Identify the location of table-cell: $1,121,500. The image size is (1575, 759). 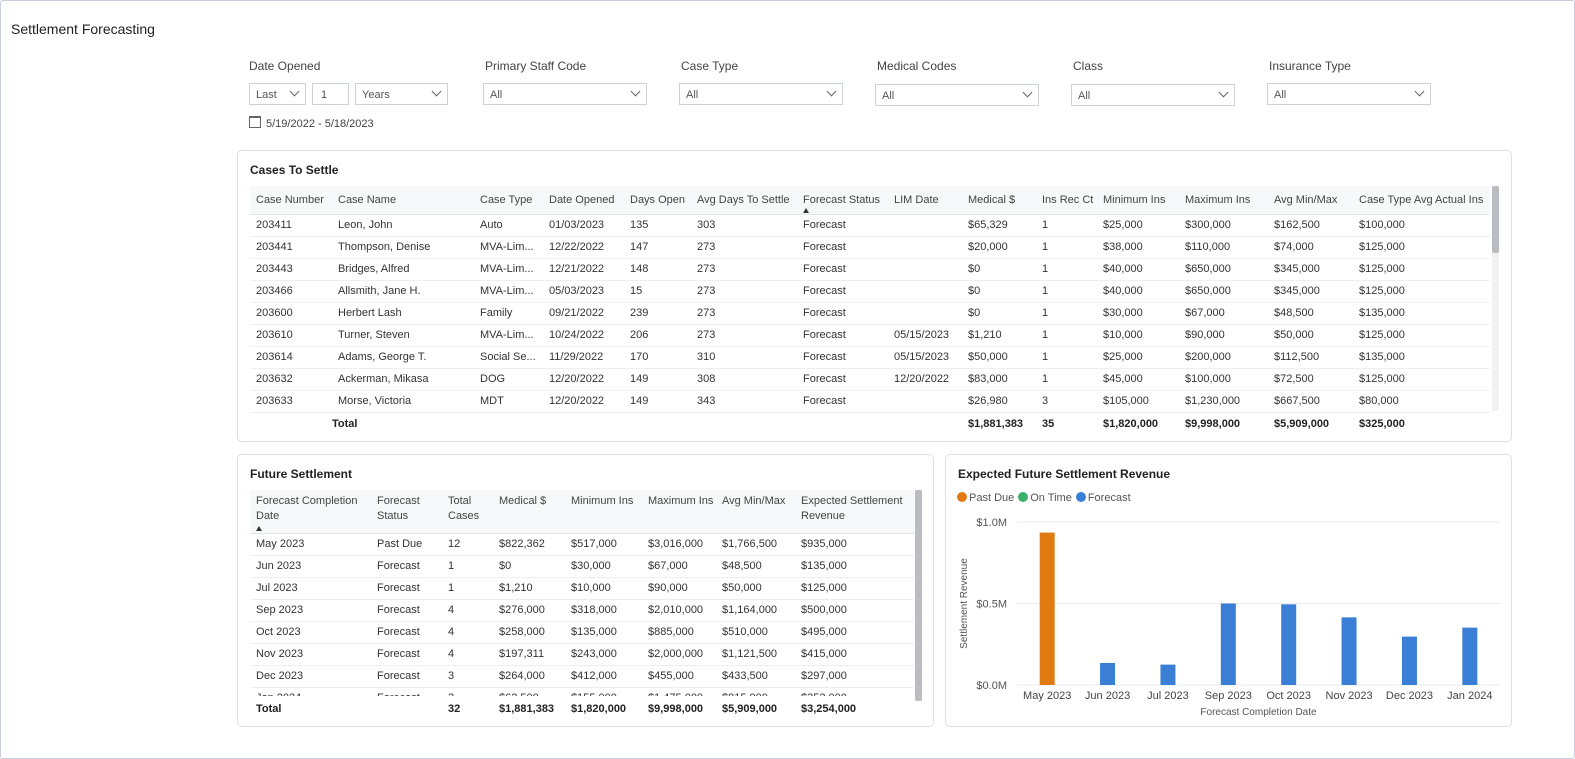
(750, 654).